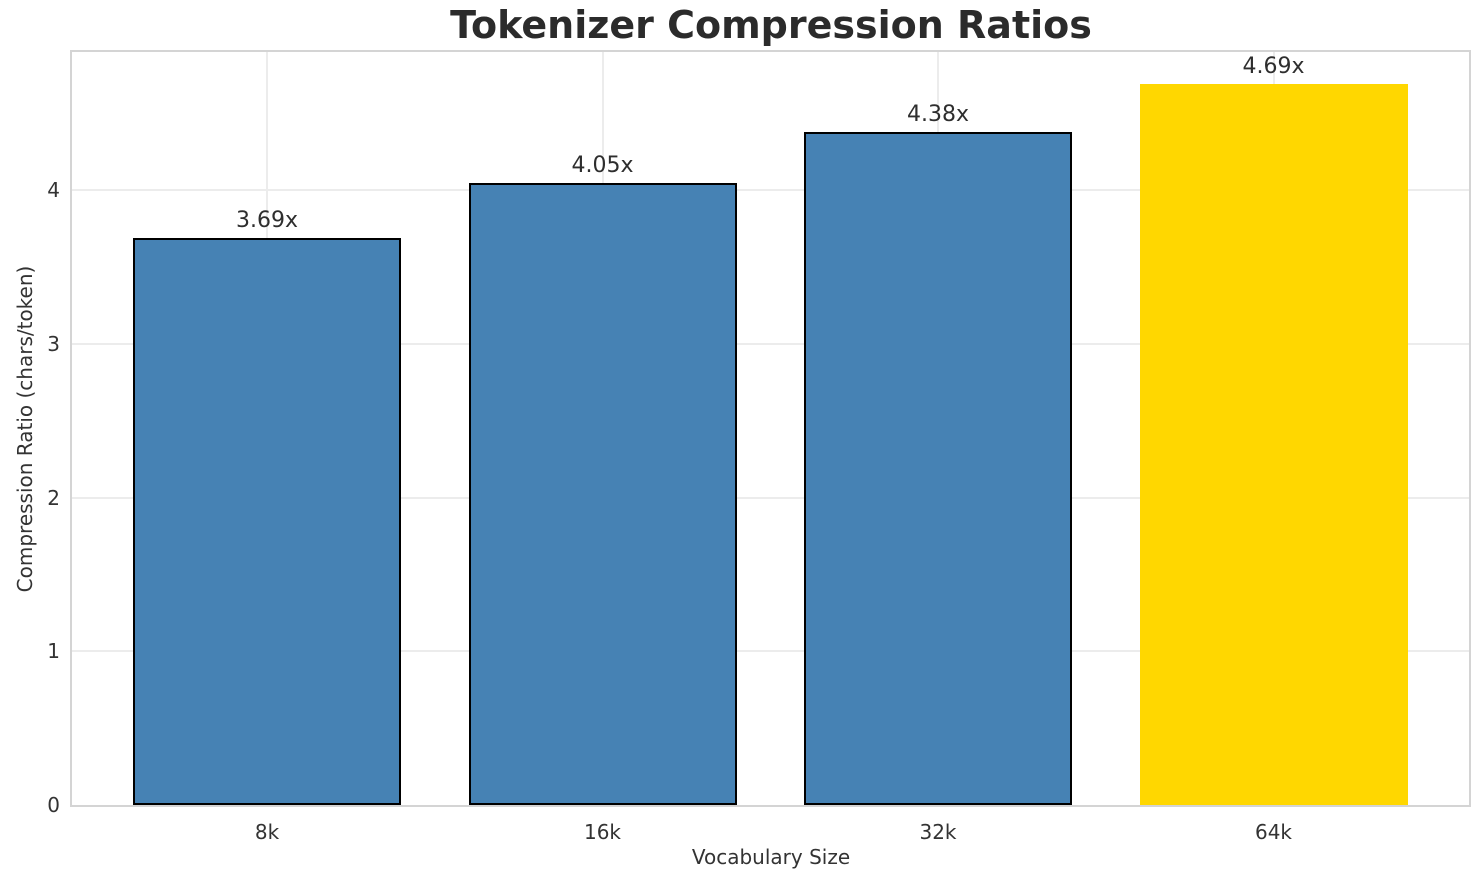  I want to click on bar-value-label: 4.38x, so click(938, 114).